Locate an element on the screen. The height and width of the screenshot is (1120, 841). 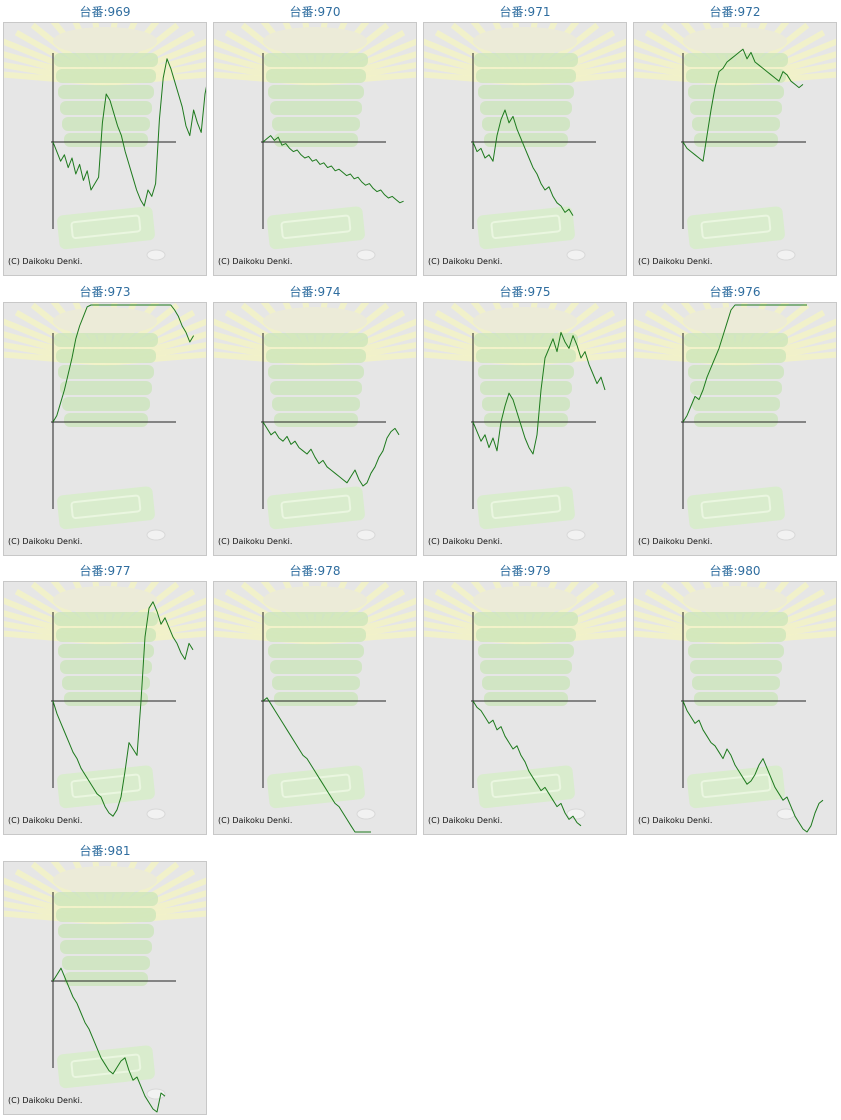
machine-graph-card: 台番:974 (C) Daikoku Denki. is located at coordinates (315, 419).